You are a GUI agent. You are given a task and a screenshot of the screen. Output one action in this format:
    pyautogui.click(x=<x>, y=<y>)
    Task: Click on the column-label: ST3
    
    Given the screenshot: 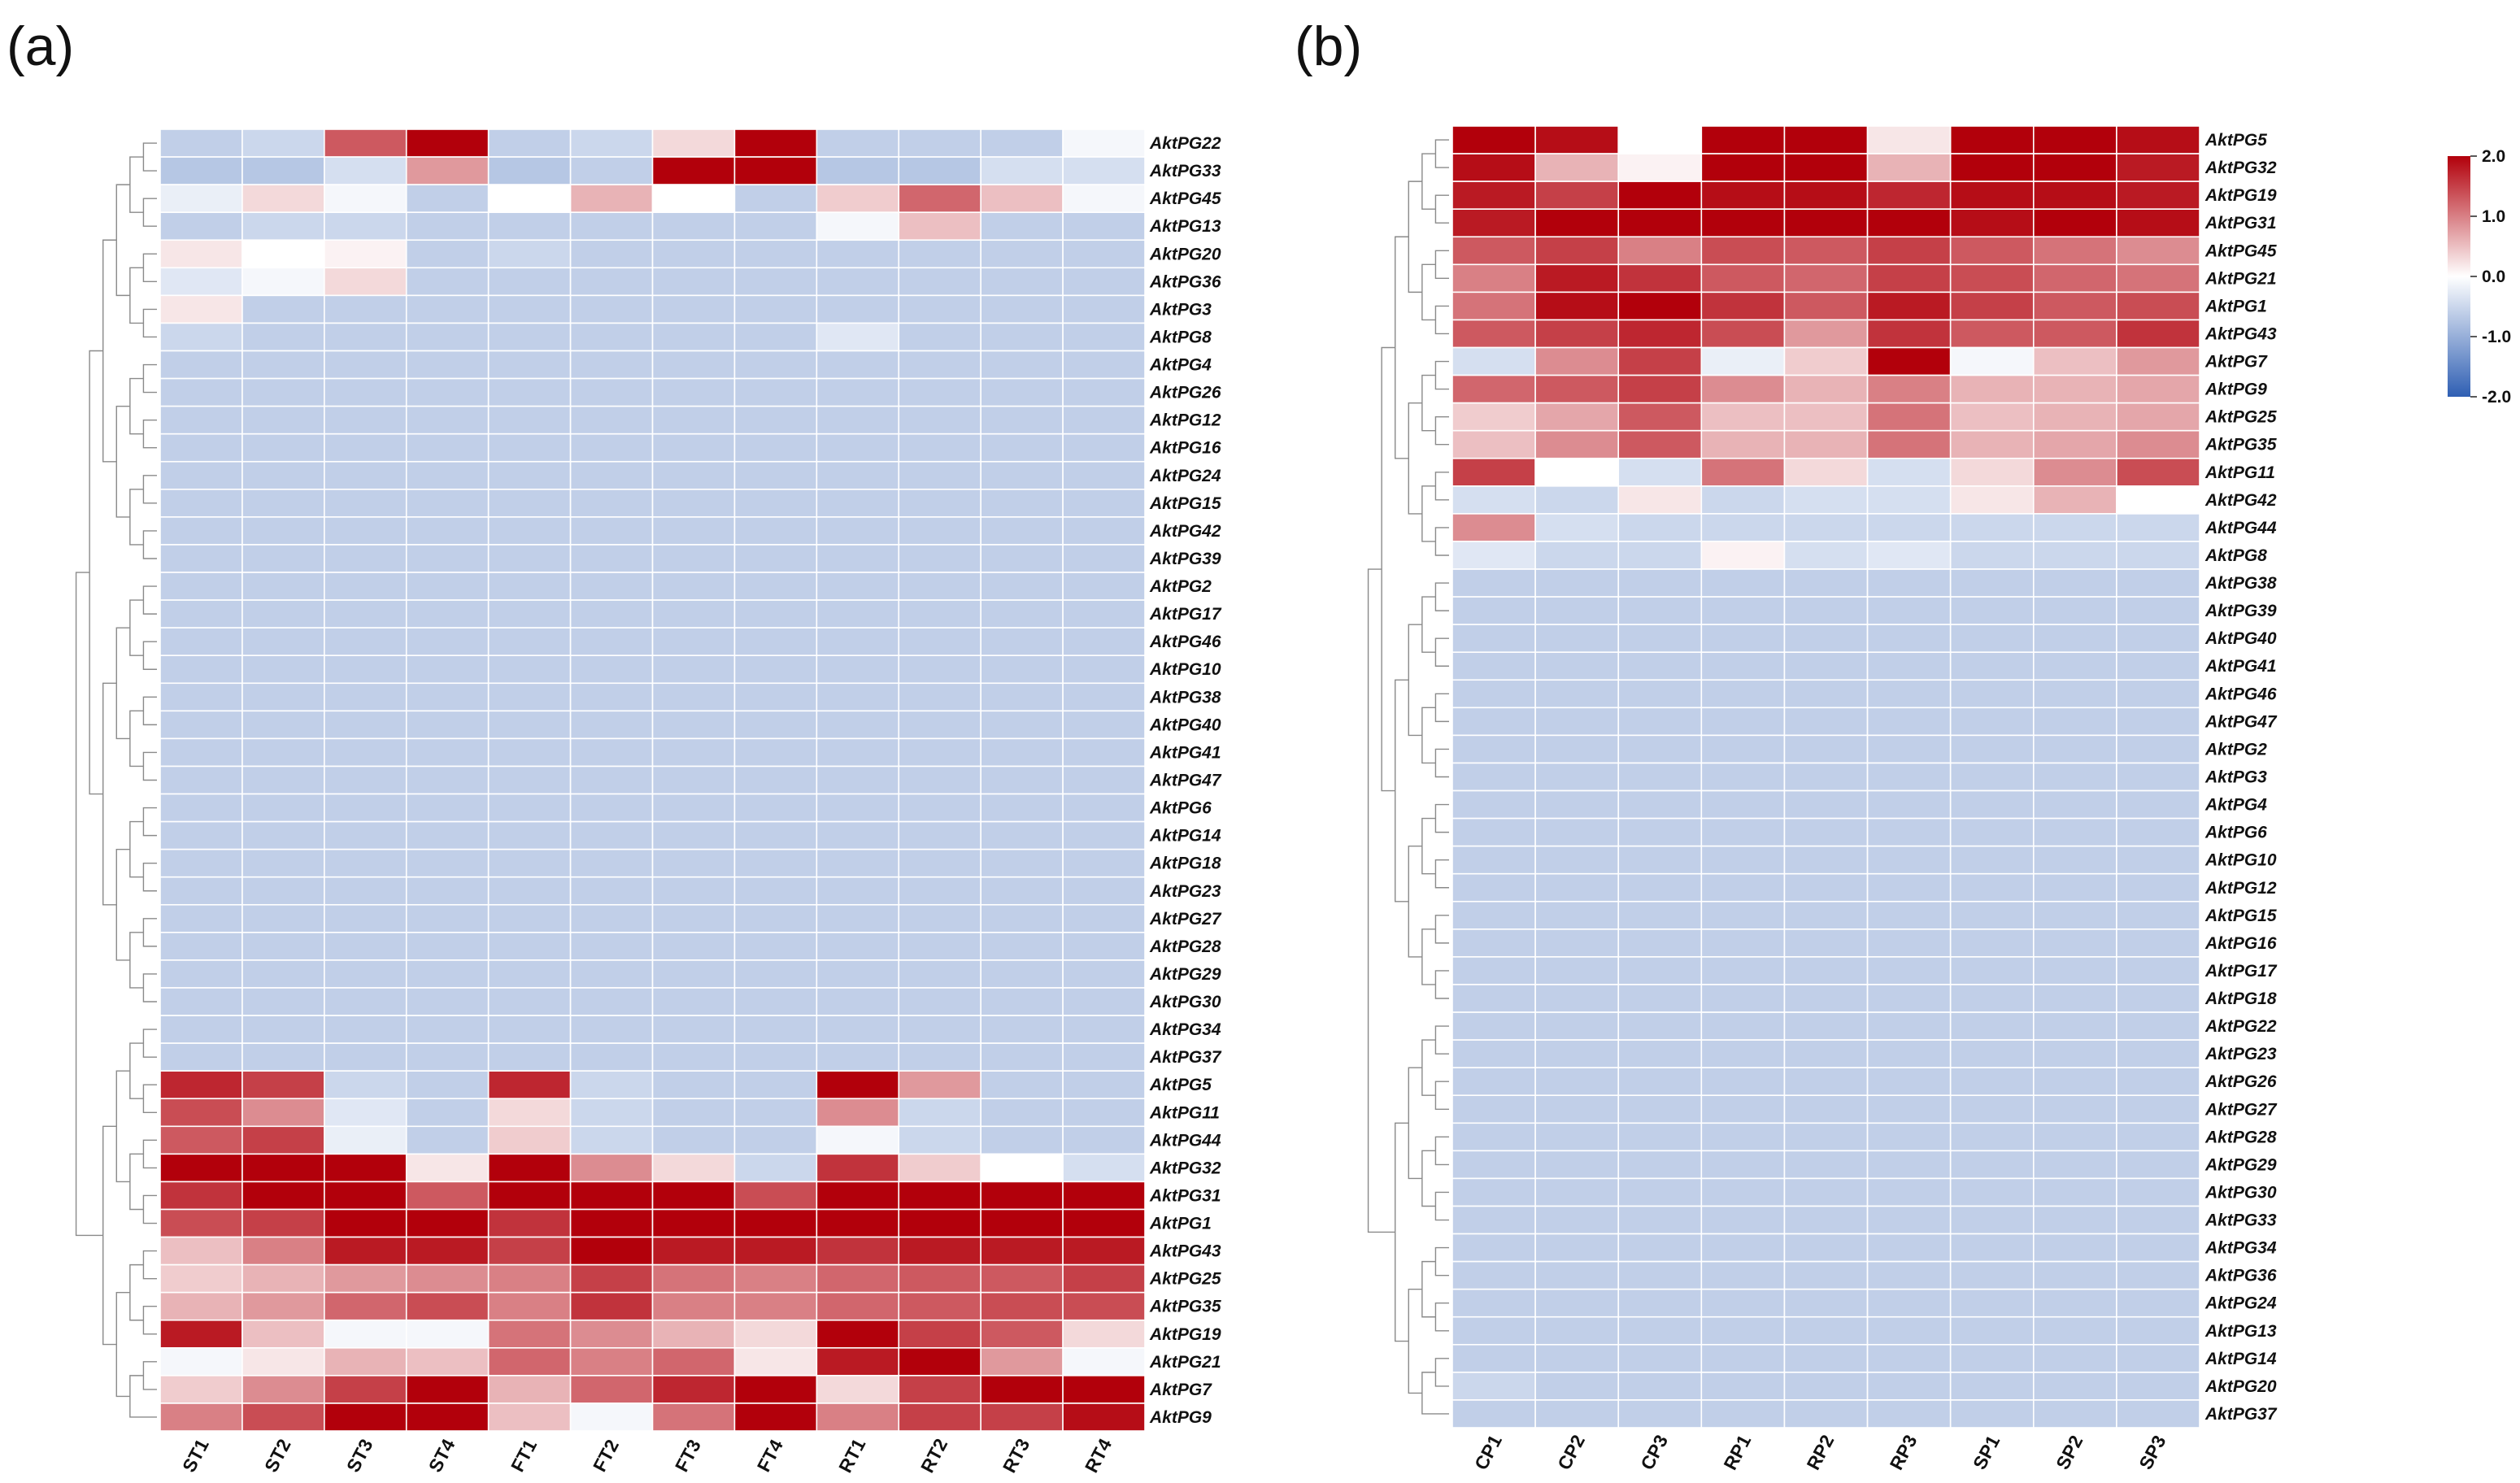 What is the action you would take?
    pyautogui.click(x=359, y=1456)
    